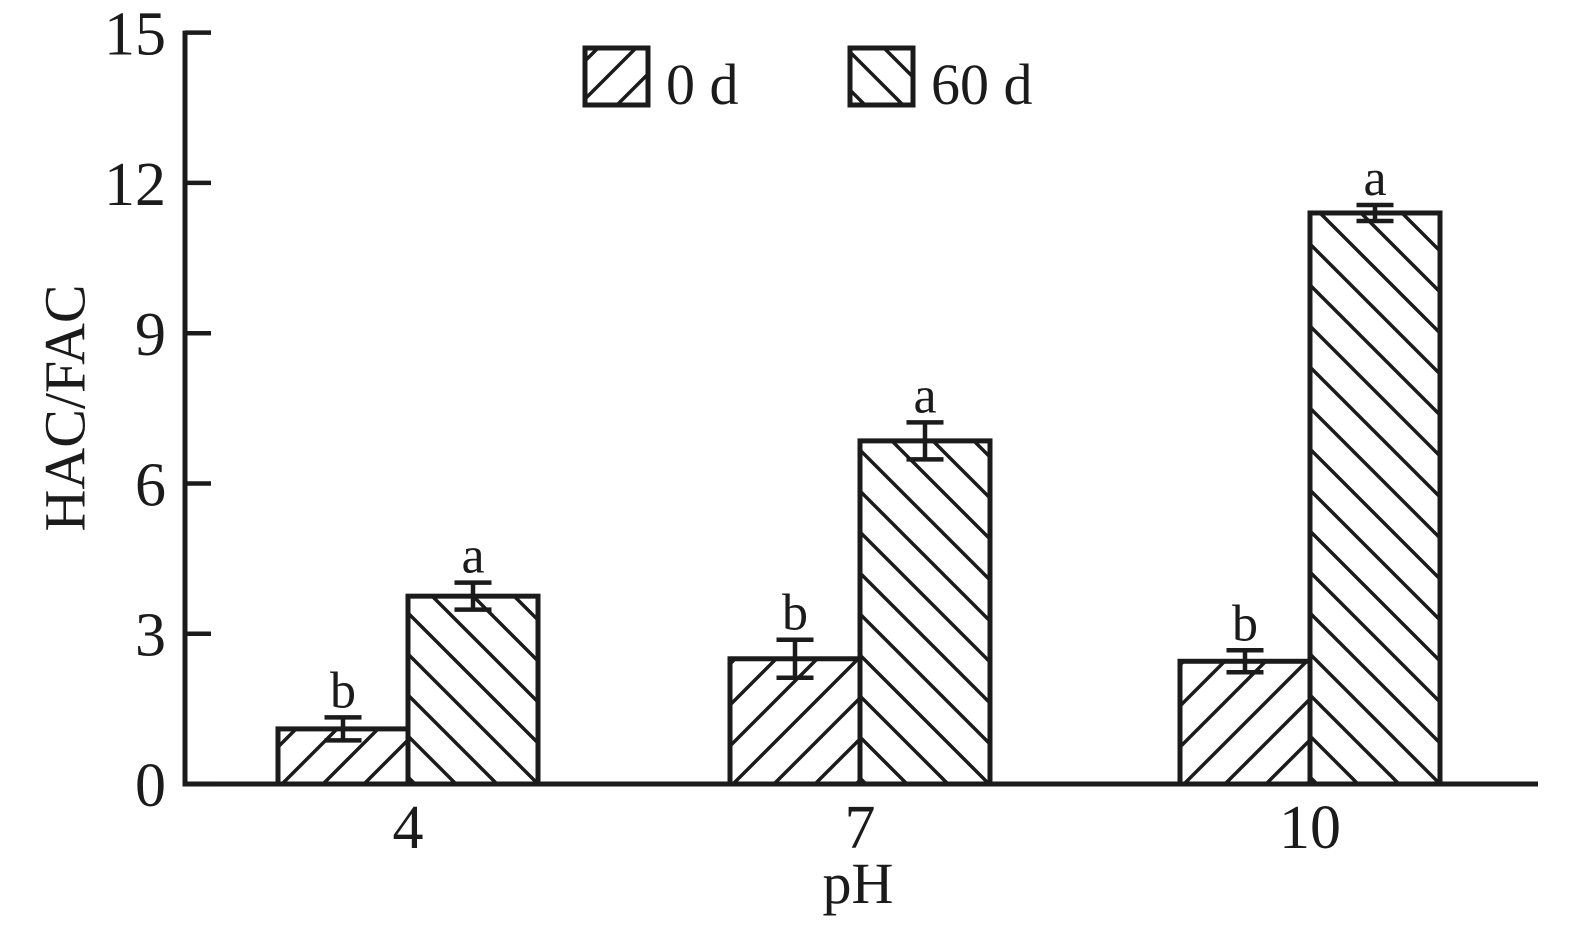 The image size is (1575, 925). What do you see at coordinates (150, 786) in the screenshot?
I see `y-tick-label: 0` at bounding box center [150, 786].